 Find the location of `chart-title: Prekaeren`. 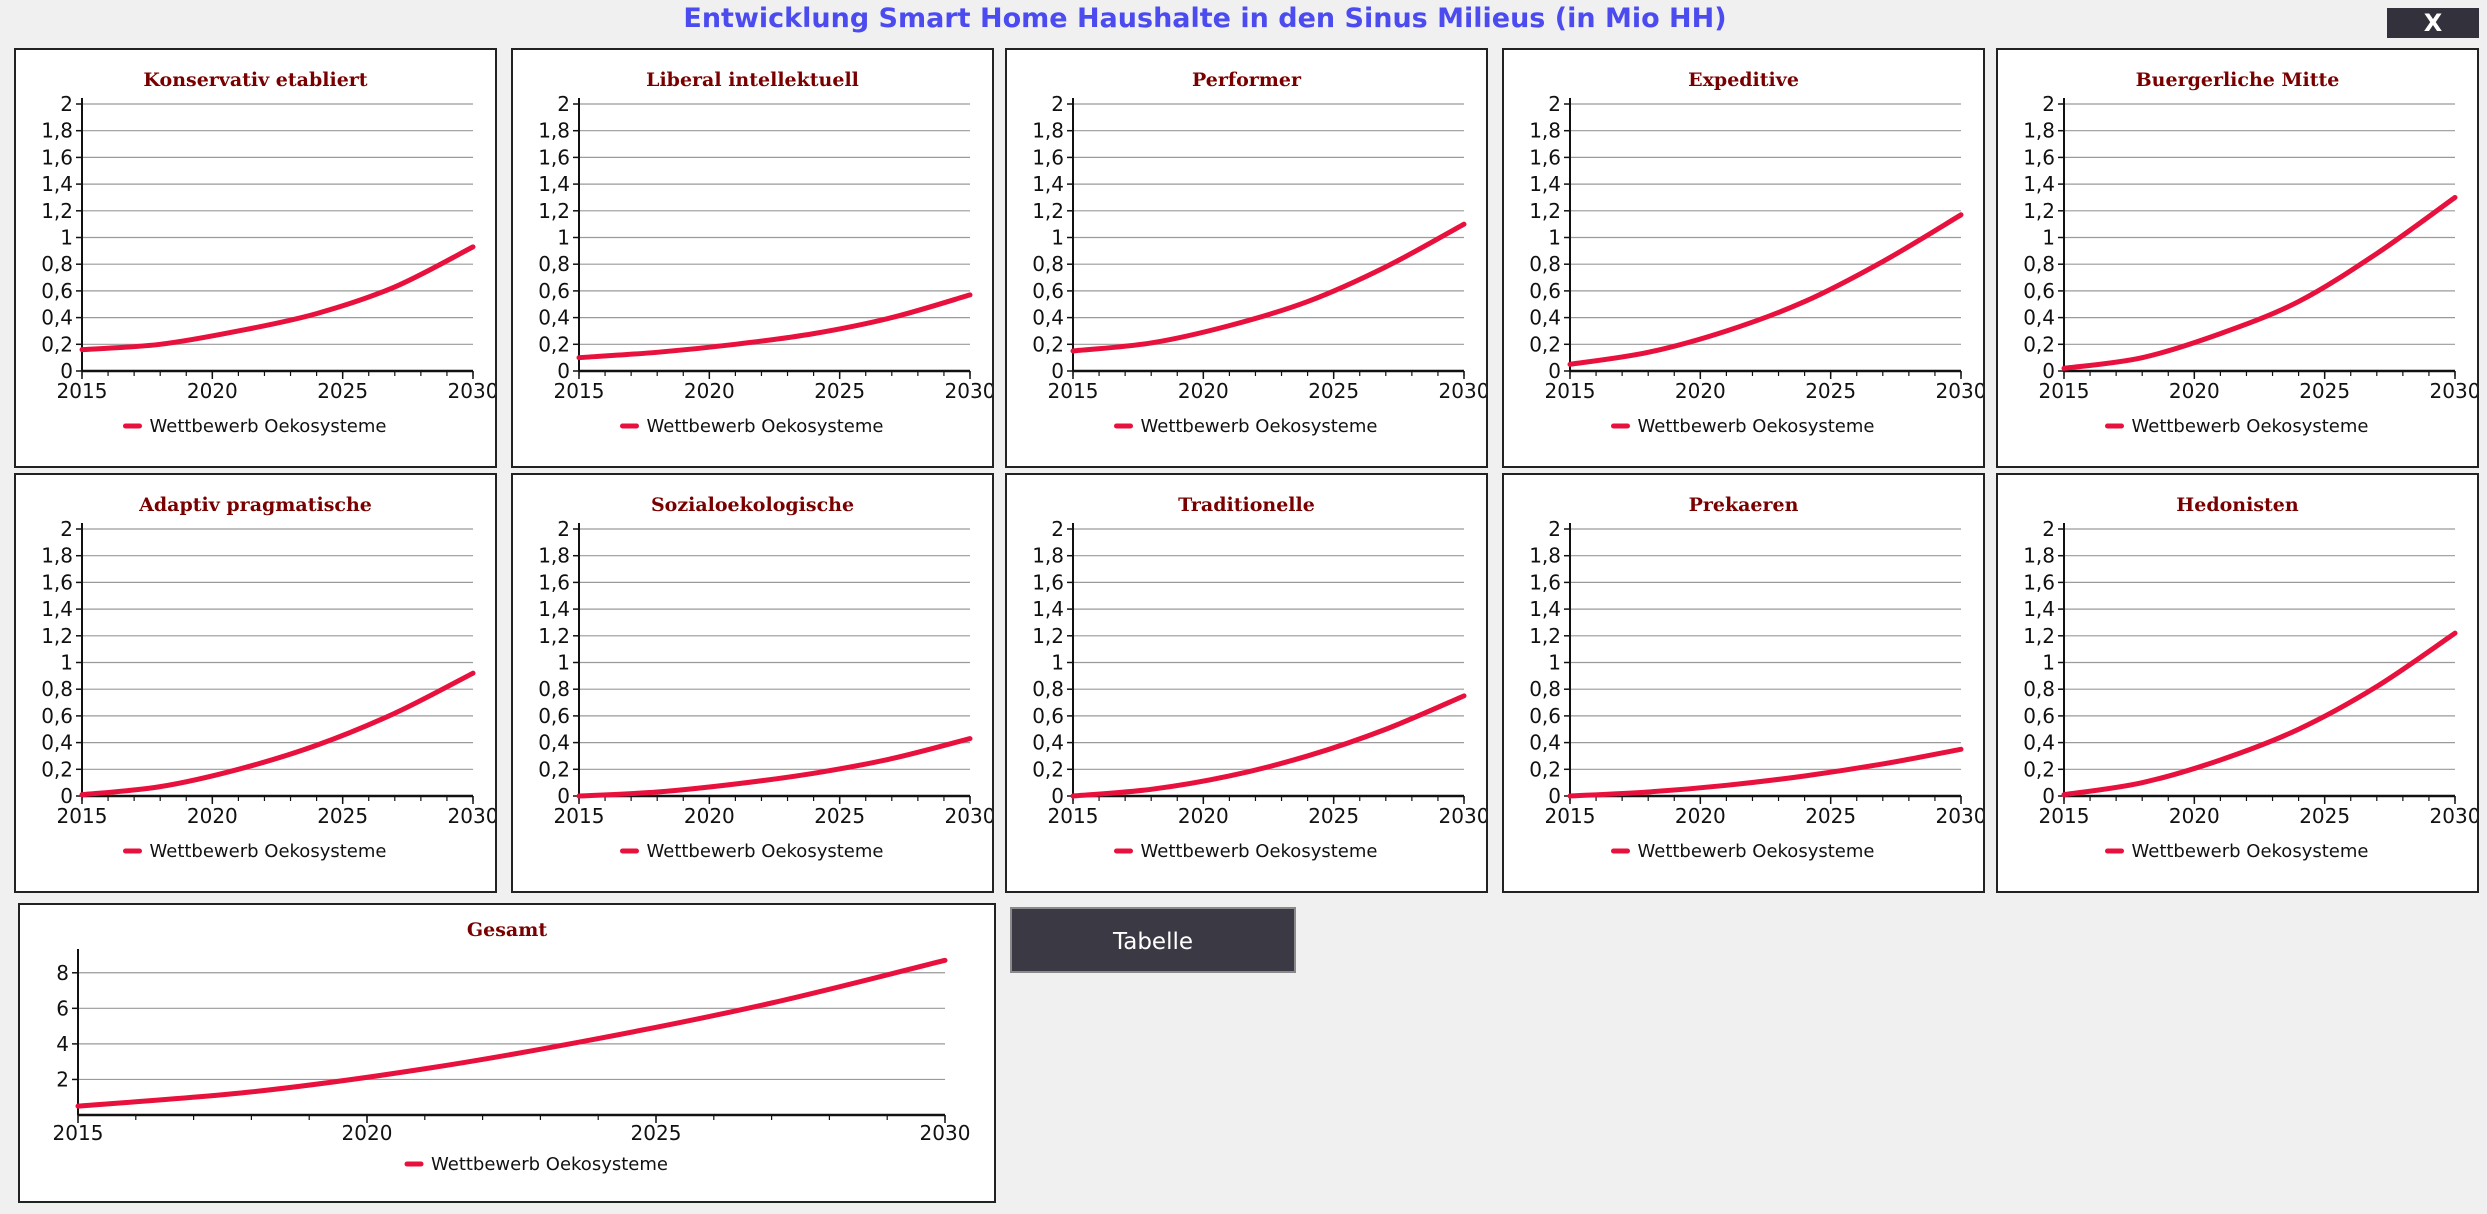

chart-title: Prekaeren is located at coordinates (1743, 505).